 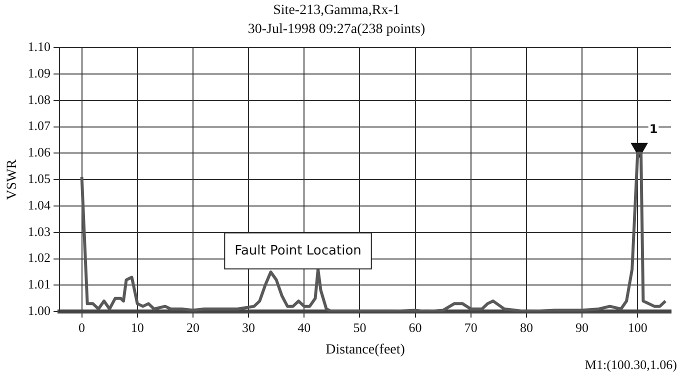 I want to click on series-label: 1, so click(x=653, y=129).